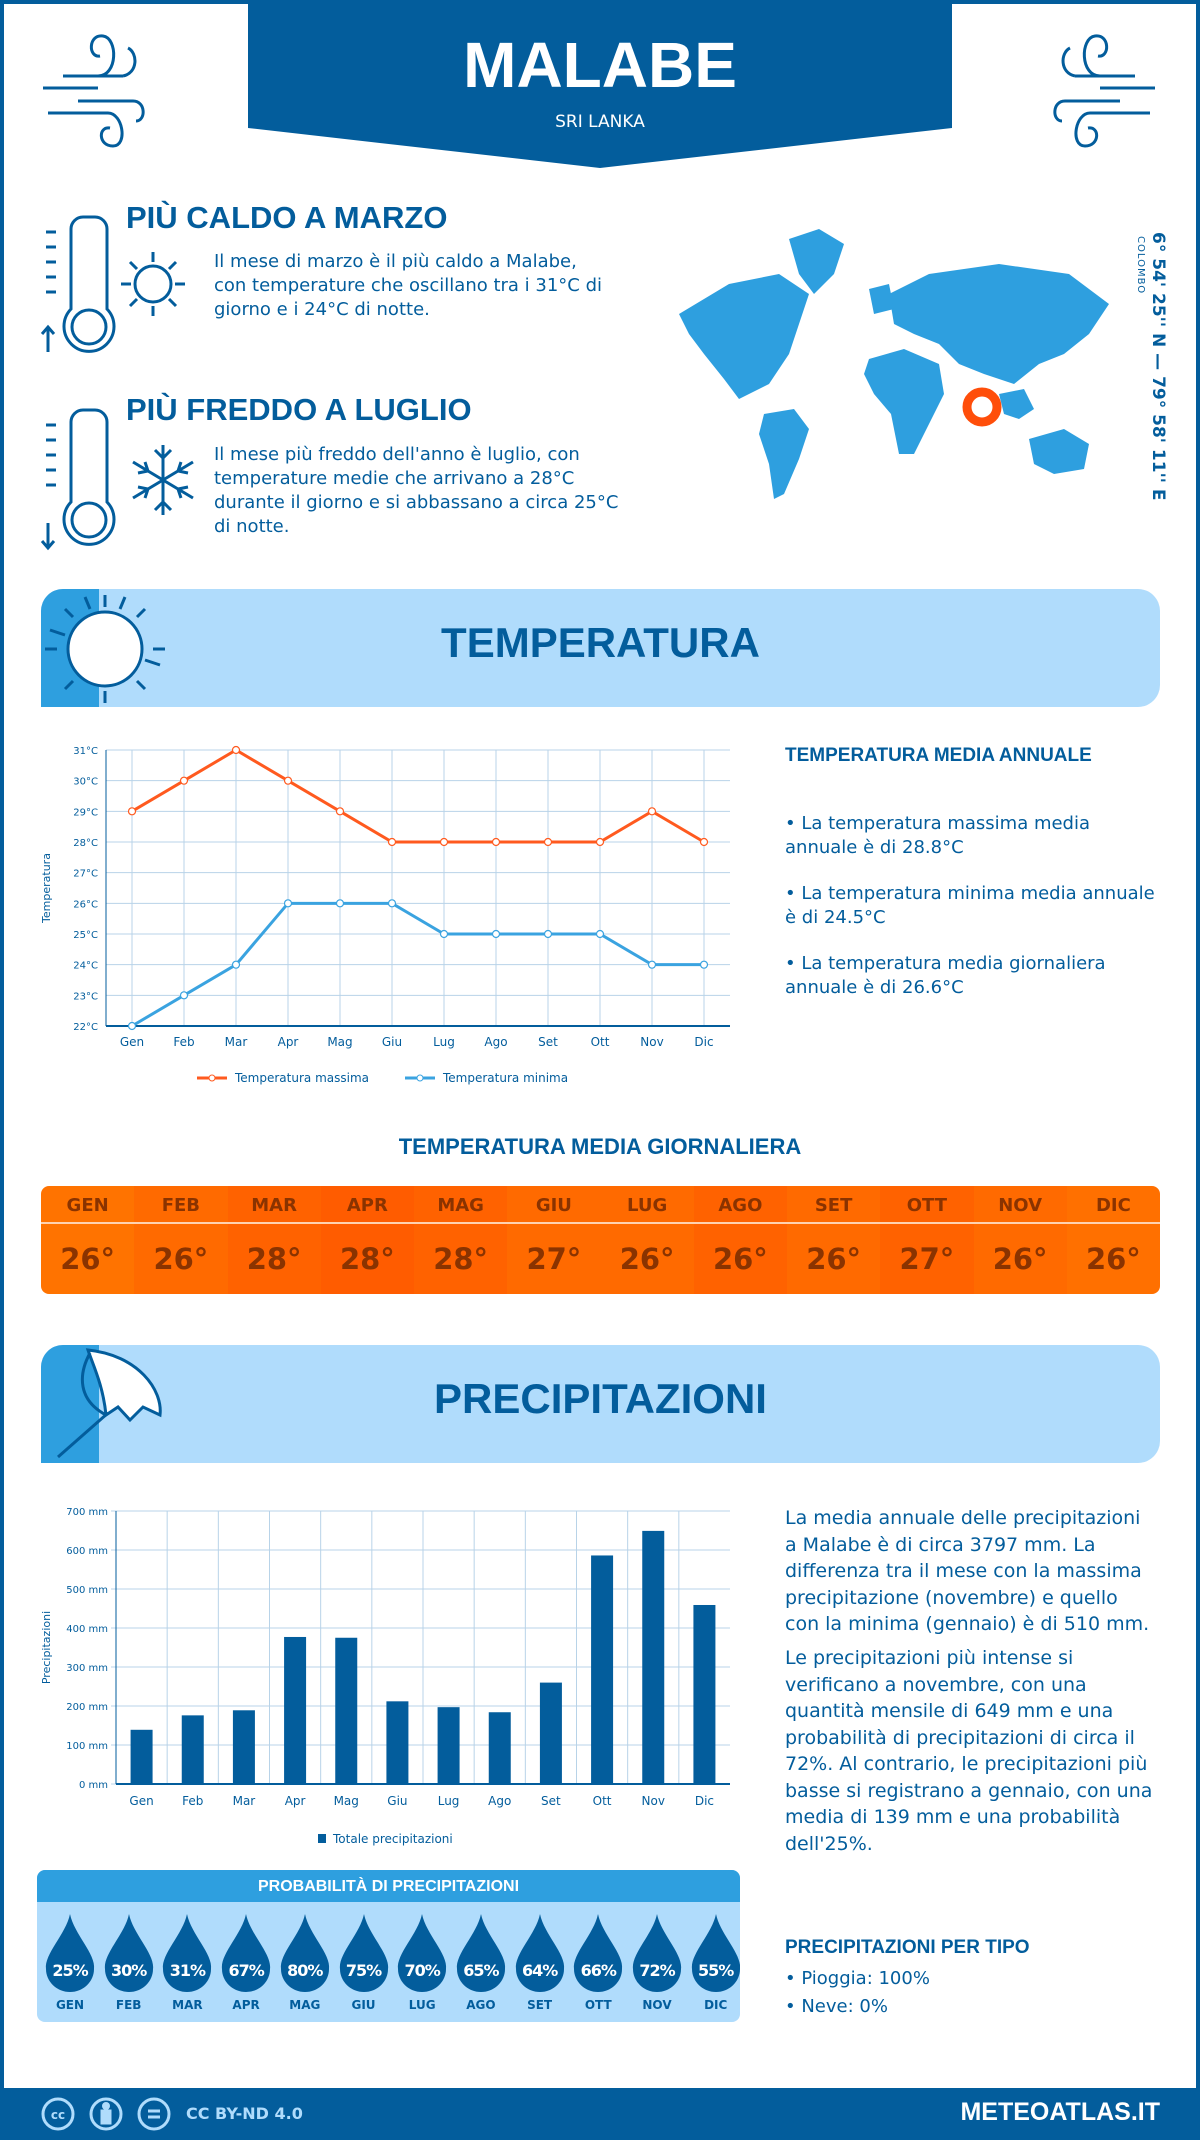 Image resolution: width=1200 pixels, height=2140 pixels. Describe the element at coordinates (857, 1978) in the screenshot. I see `rain-share: • Pioggia: 100%` at that location.